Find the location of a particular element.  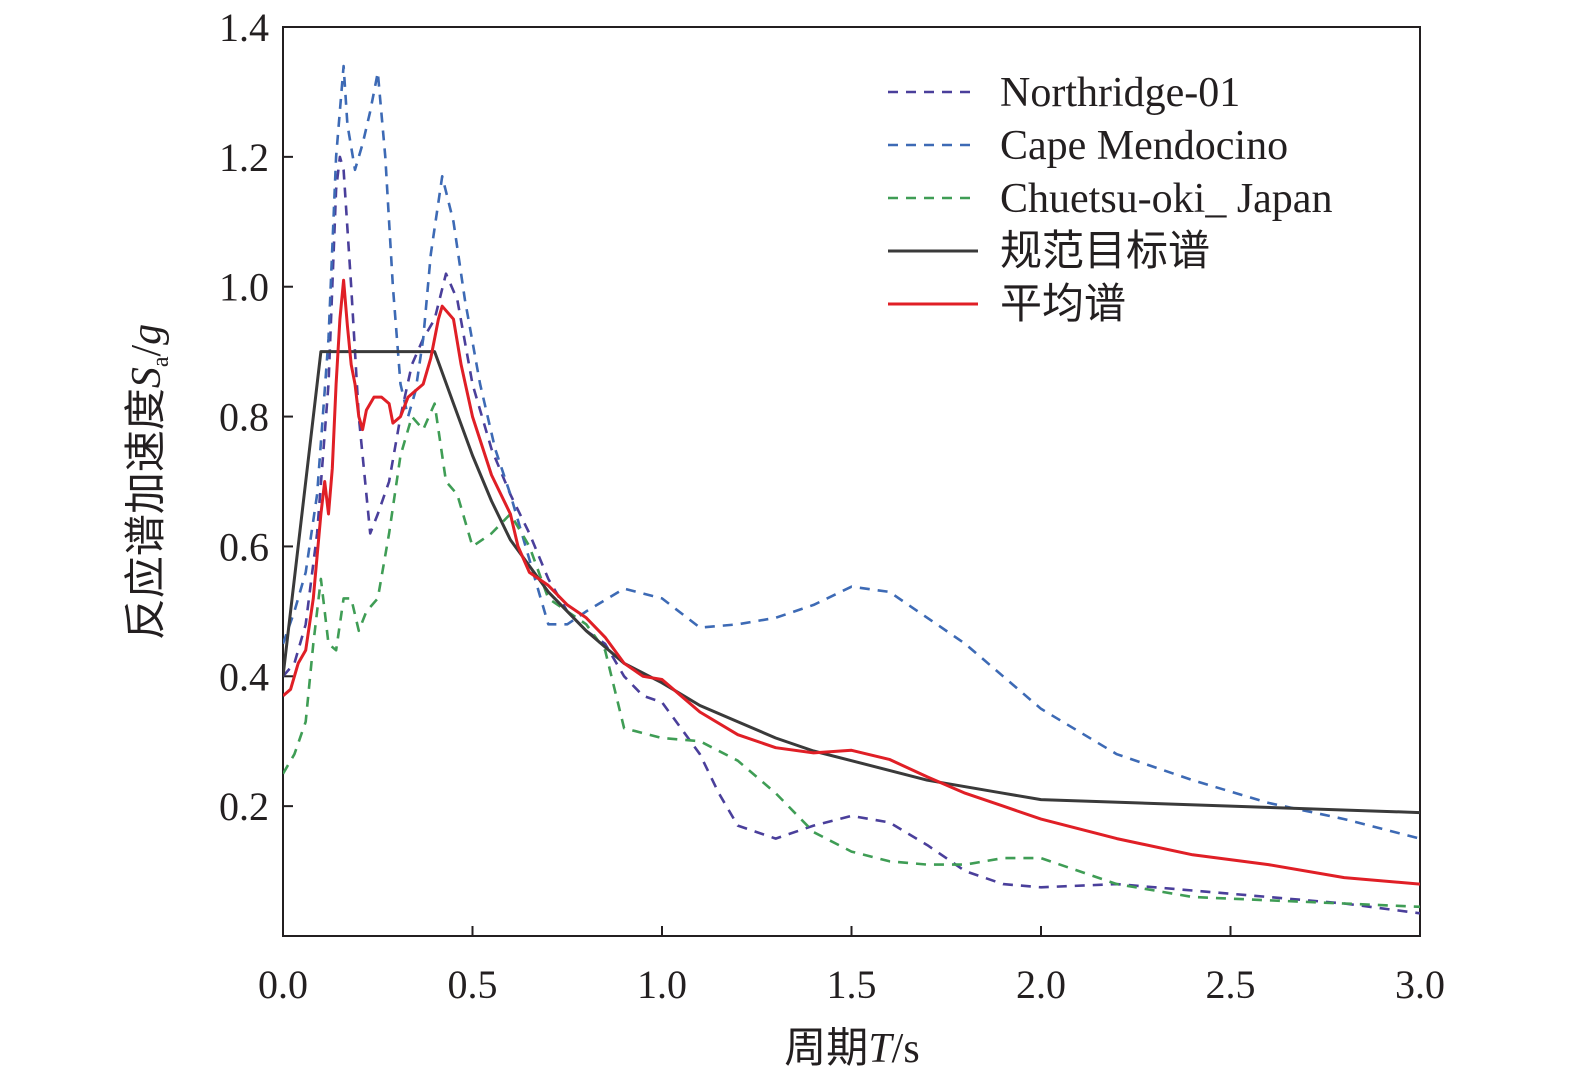

x-axis-label-var: T is located at coordinates (881, 1049).